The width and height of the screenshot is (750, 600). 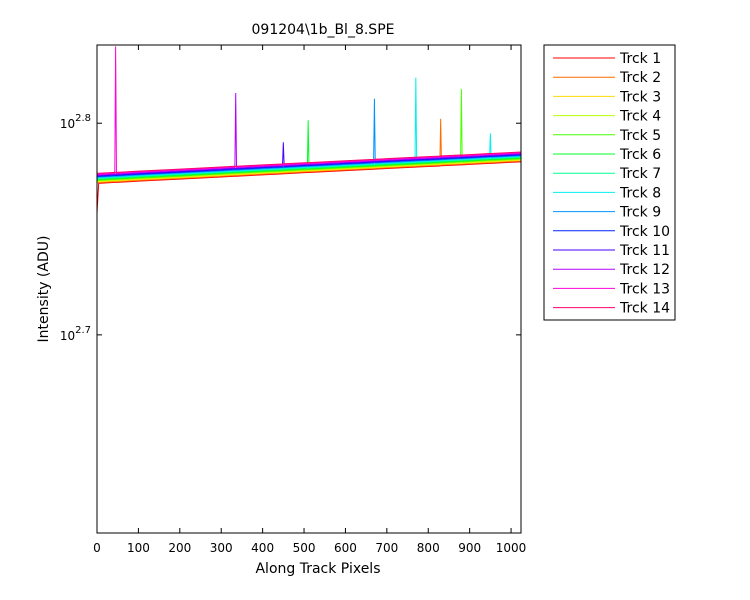 What do you see at coordinates (644, 309) in the screenshot?
I see `legend-label: Trck 14` at bounding box center [644, 309].